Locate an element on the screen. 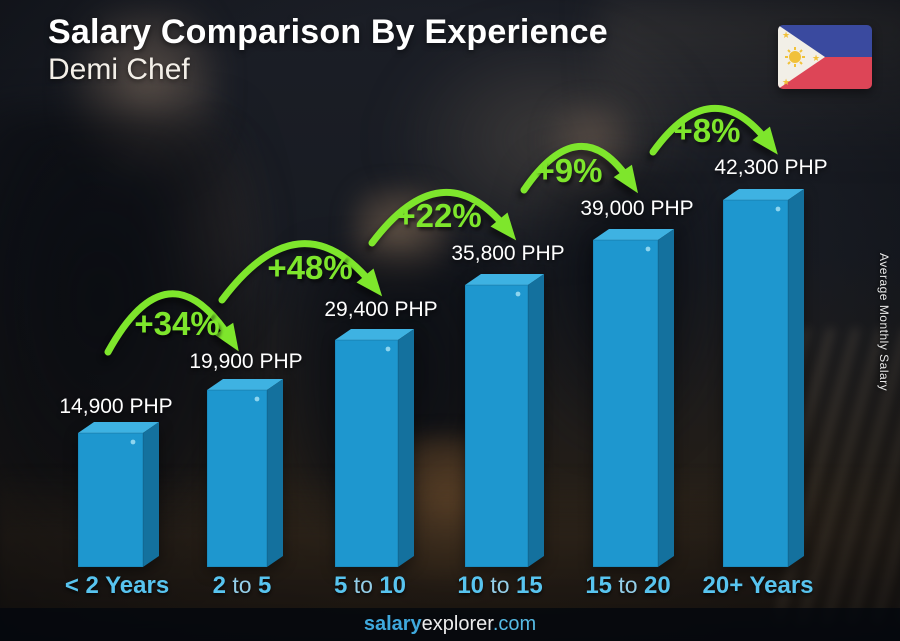 Image resolution: width=900 pixels, height=641 pixels. page-subtitle: Demi Chef is located at coordinates (119, 69).